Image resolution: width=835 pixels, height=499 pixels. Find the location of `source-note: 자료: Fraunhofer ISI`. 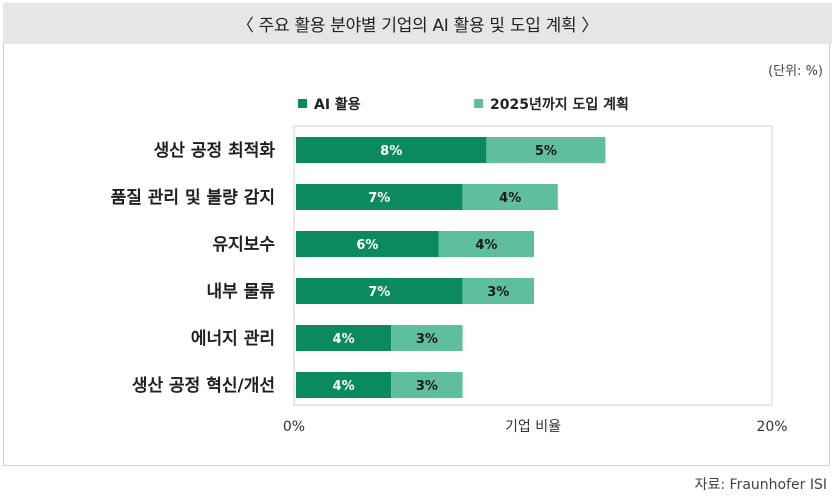

source-note: 자료: Fraunhofer ISI is located at coordinates (760, 485).